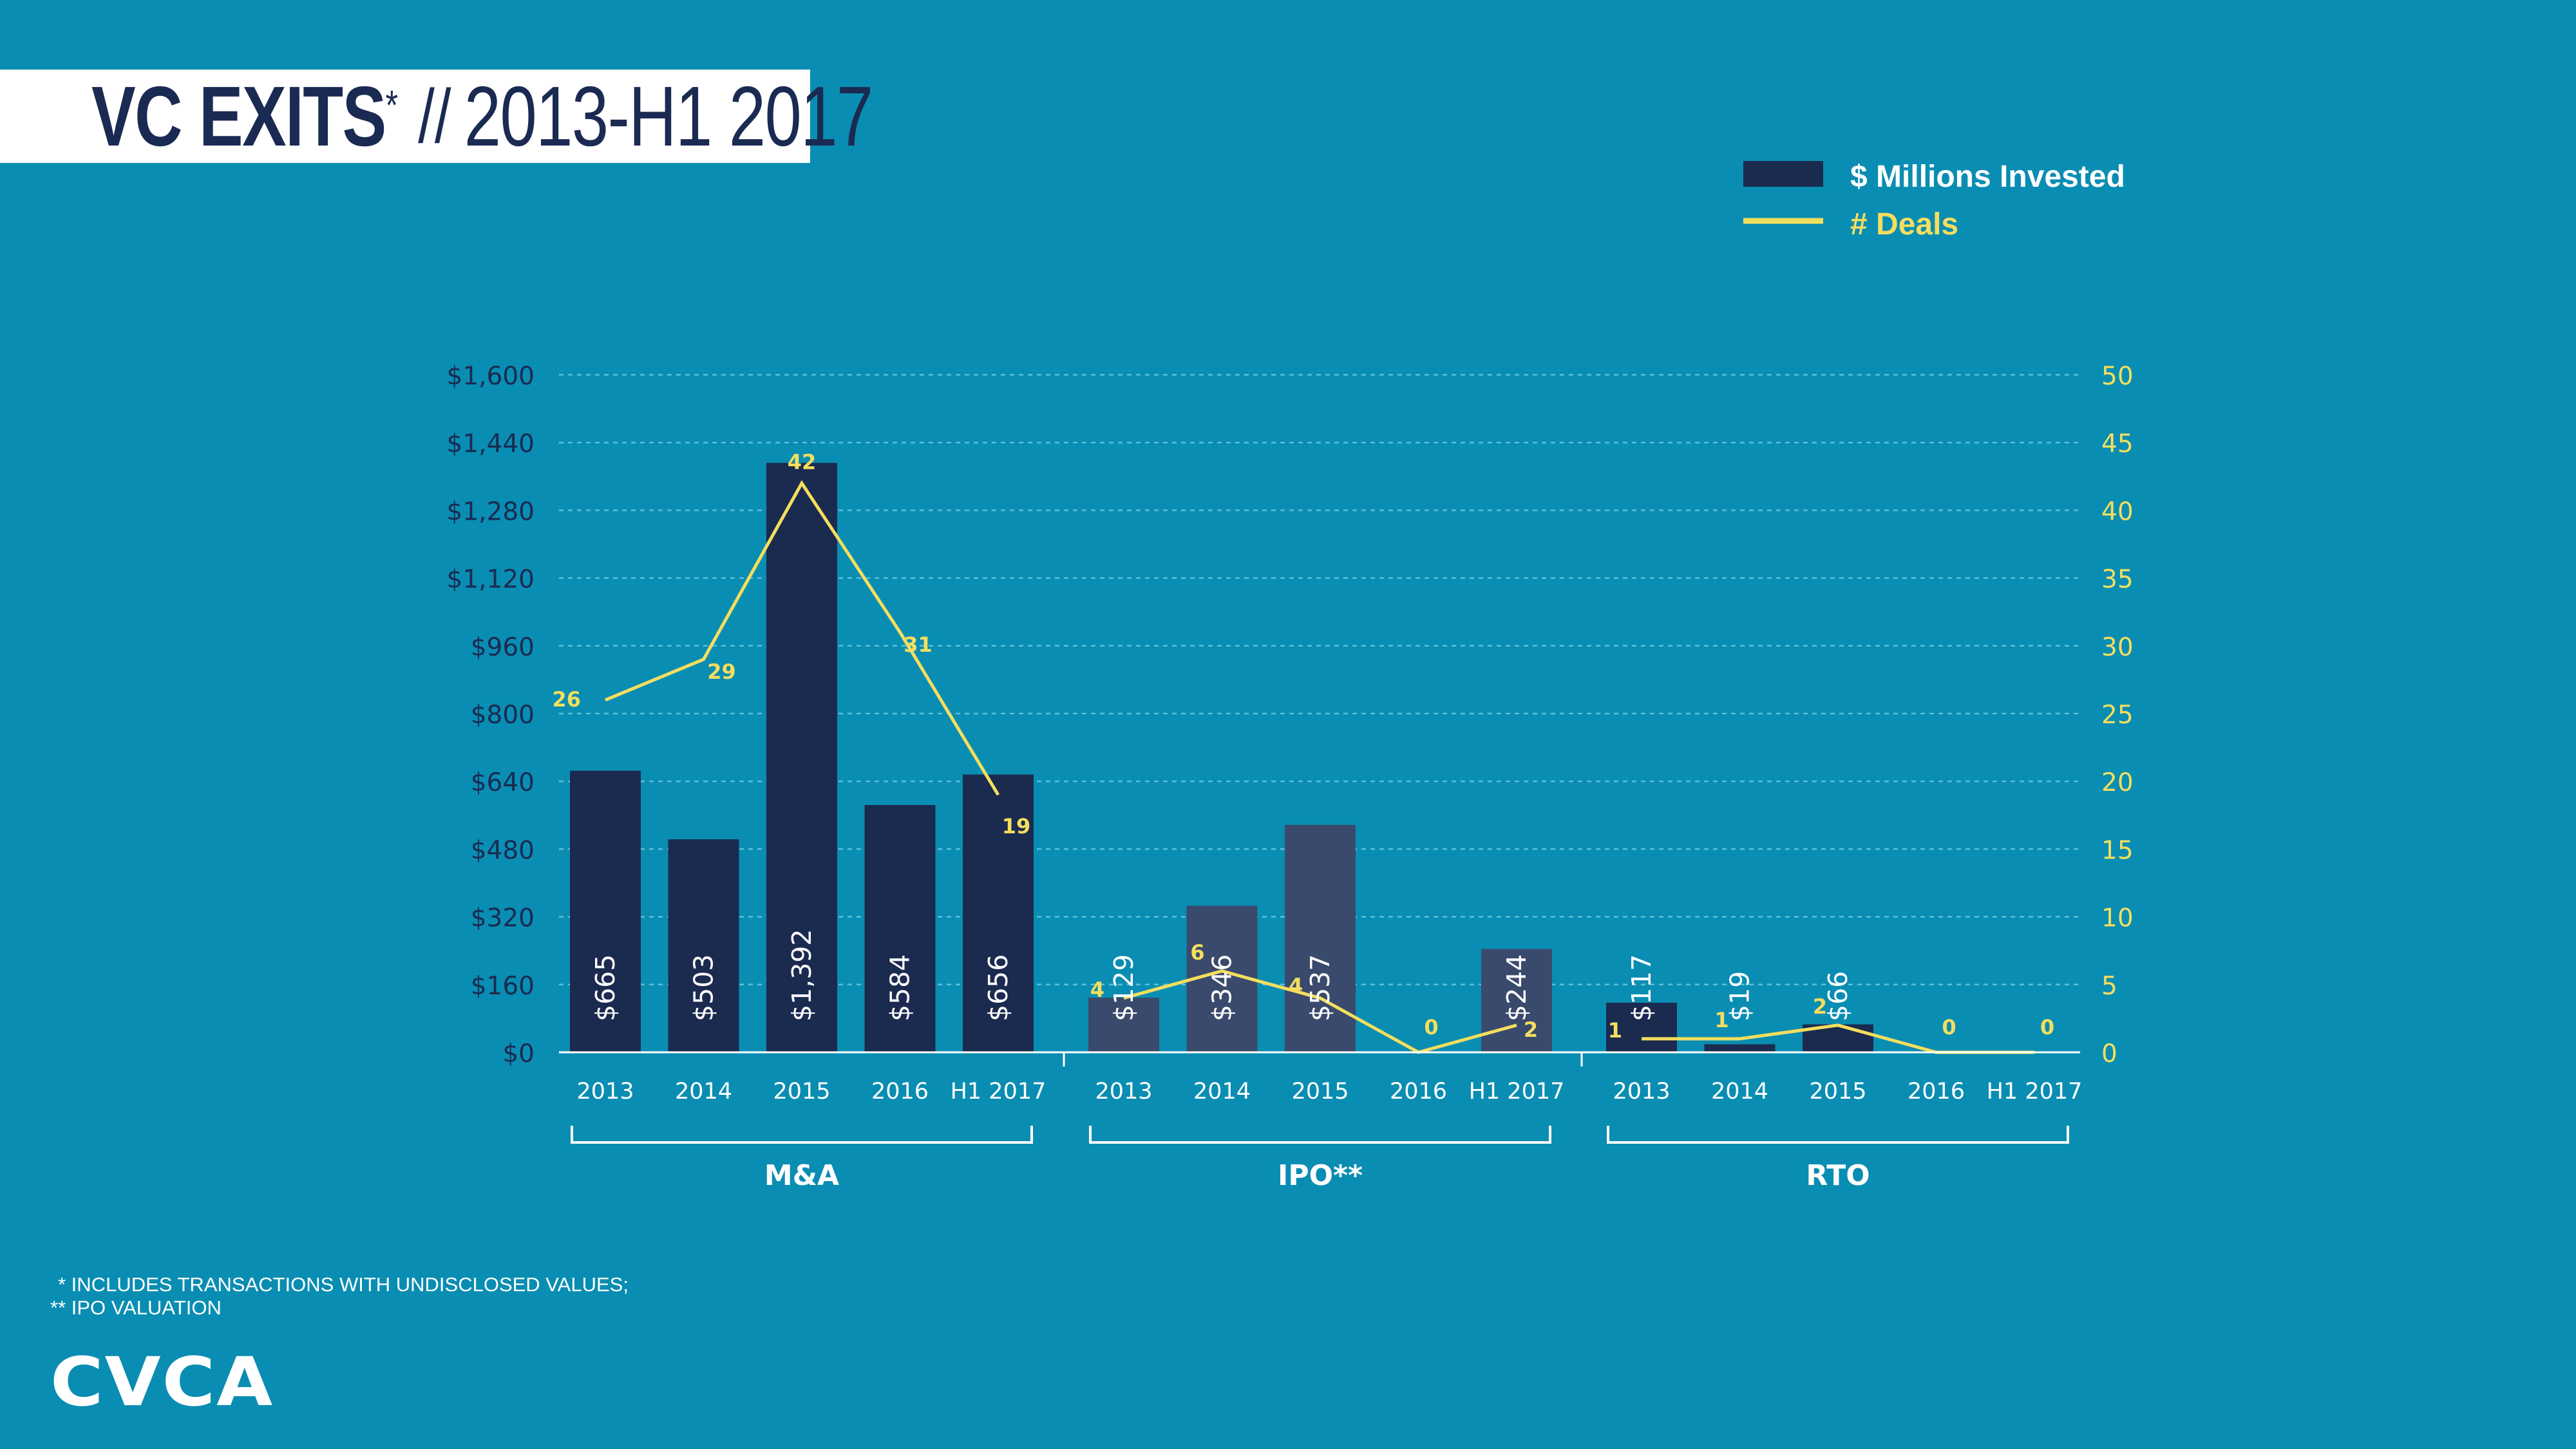 The image size is (2576, 1449). What do you see at coordinates (1642, 987) in the screenshot?
I see `bar-value-label: $117` at bounding box center [1642, 987].